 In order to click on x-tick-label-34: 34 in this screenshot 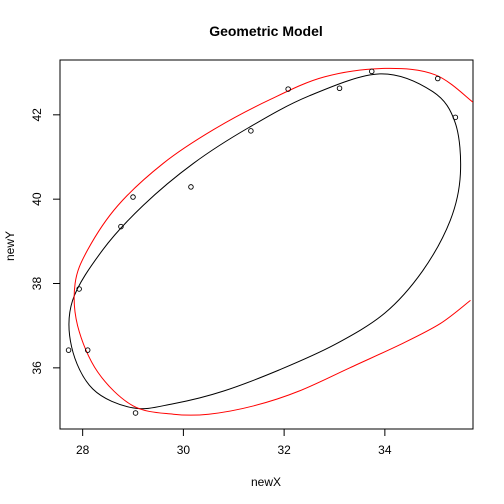, I will do `click(385, 450)`.